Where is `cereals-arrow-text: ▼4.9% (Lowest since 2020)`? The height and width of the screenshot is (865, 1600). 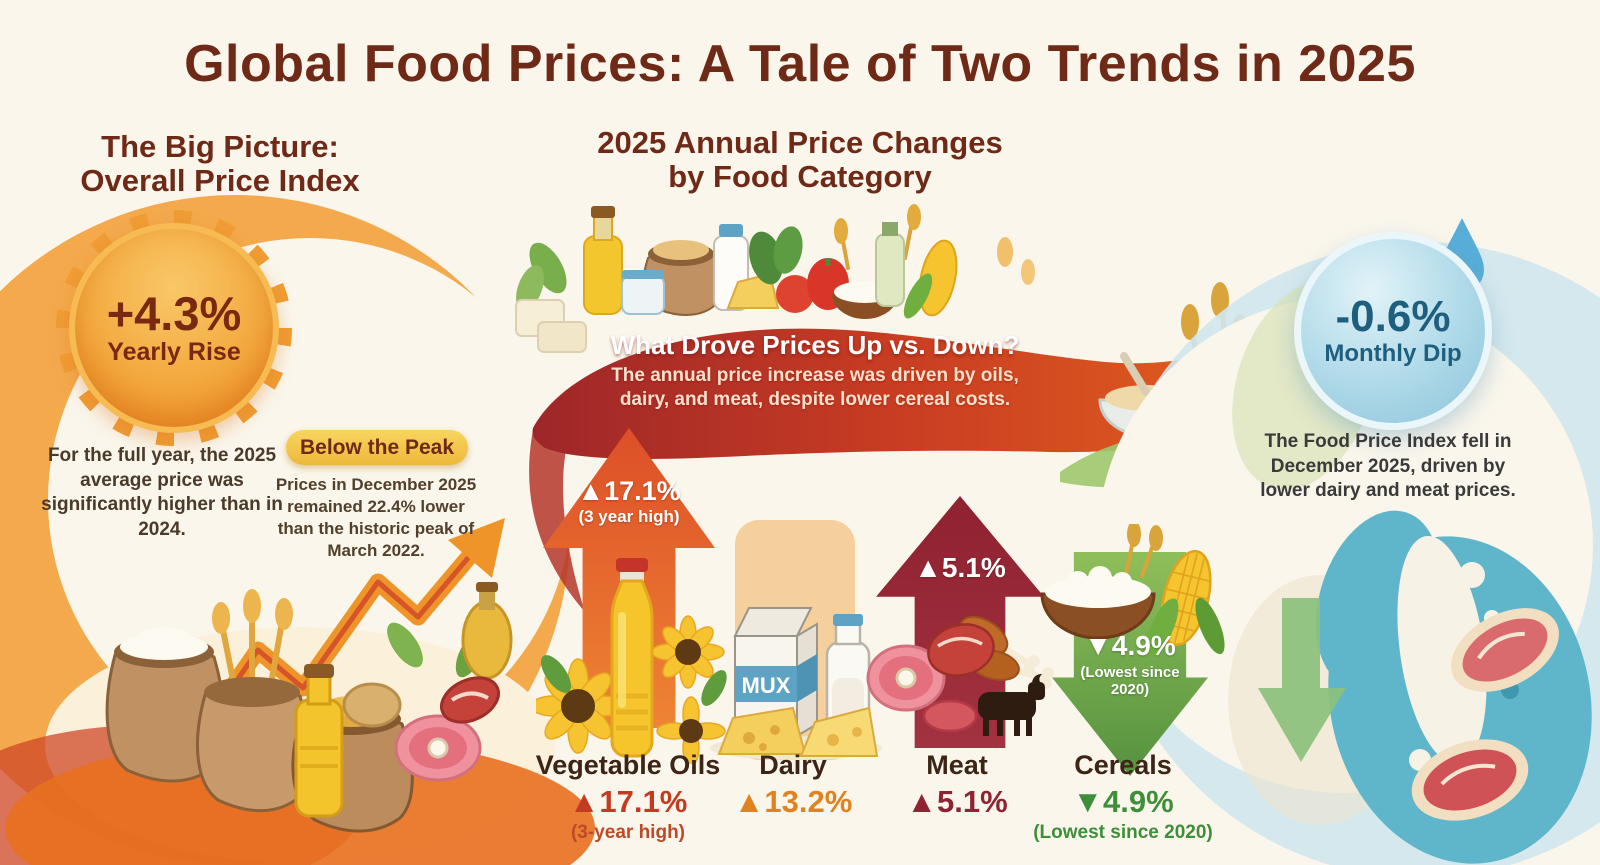 cereals-arrow-text: ▼4.9% (Lowest since 2020) is located at coordinates (1130, 664).